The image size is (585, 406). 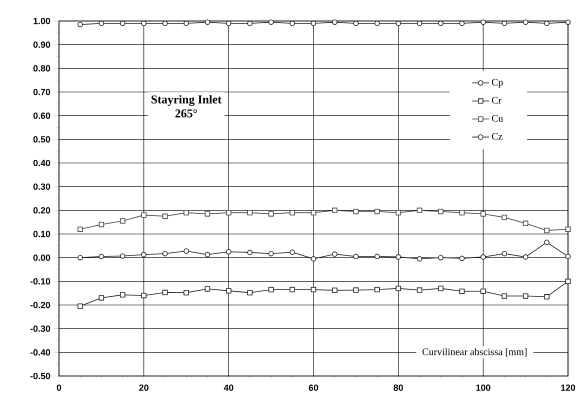 I want to click on y-tick-label: 0.70, so click(x=41, y=92).